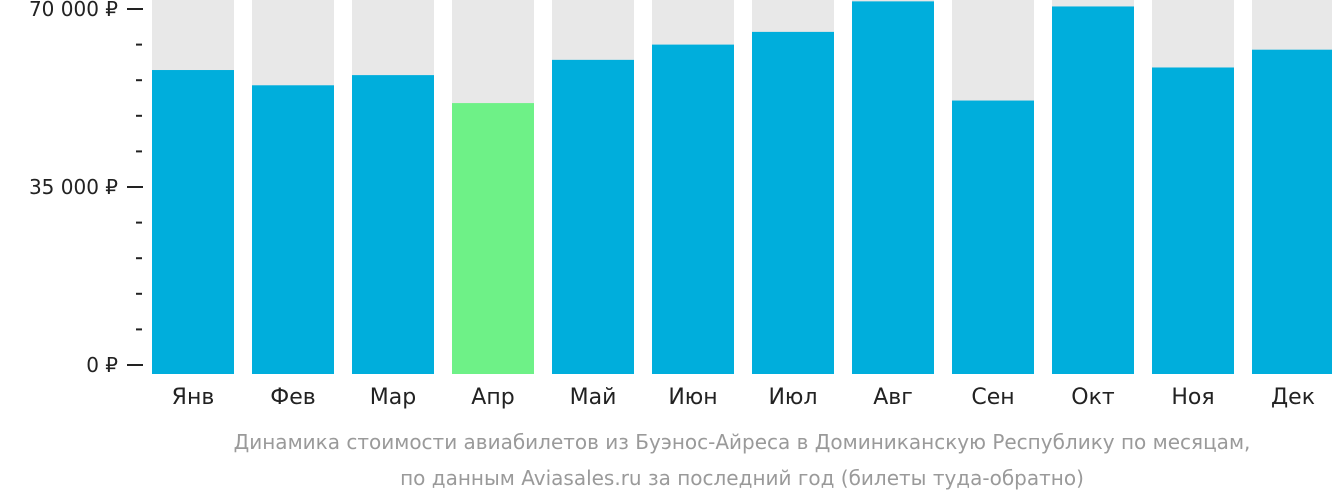  I want to click on x-axis: Янв Фев Мар Апр Май Июн Июл Авг Сен Окт Ноя Дек, so click(743, 397).